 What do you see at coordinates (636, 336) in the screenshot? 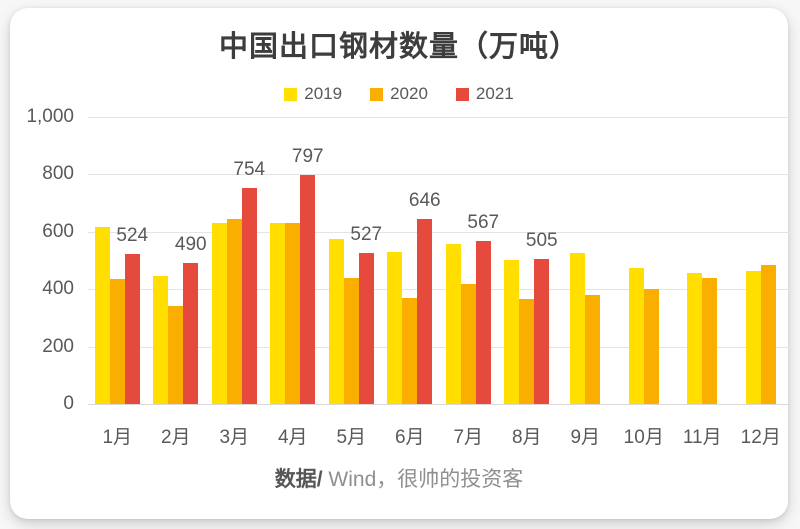
I see `bar-2019-10月` at bounding box center [636, 336].